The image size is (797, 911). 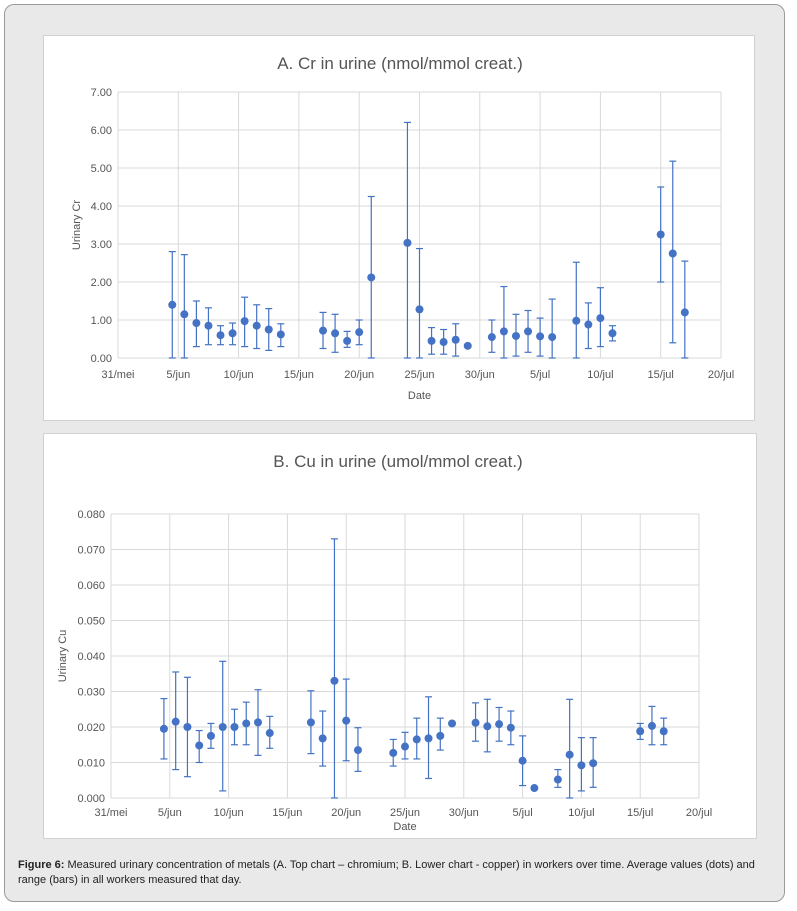 I want to click on y-tick-label: 0.070, so click(x=91, y=551).